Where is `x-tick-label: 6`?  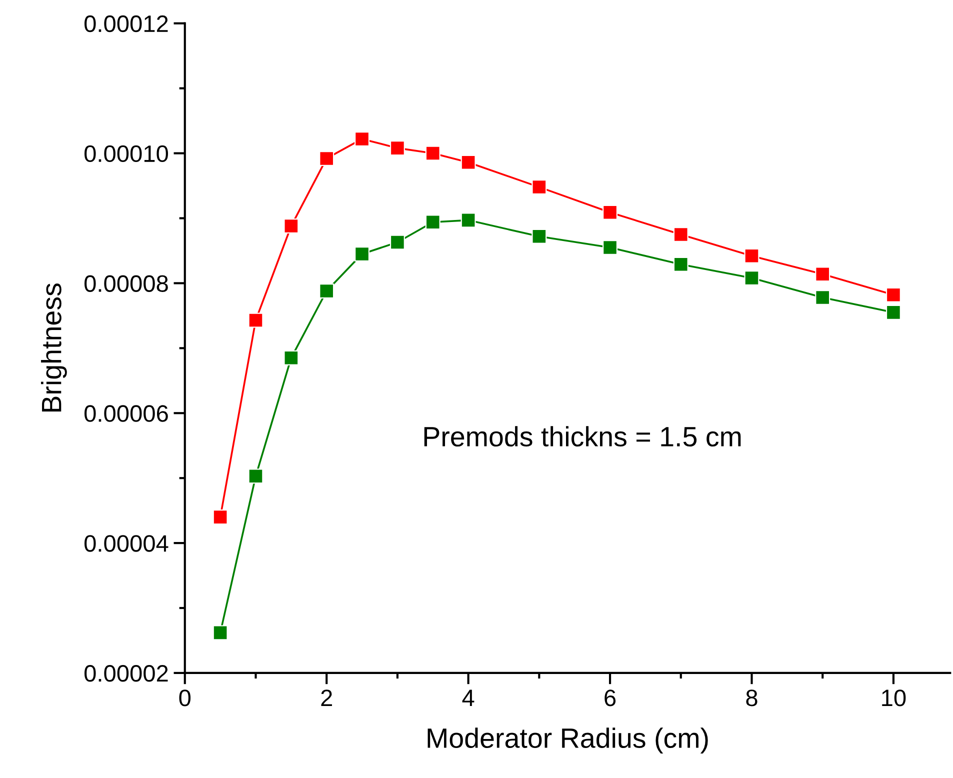 x-tick-label: 6 is located at coordinates (610, 698).